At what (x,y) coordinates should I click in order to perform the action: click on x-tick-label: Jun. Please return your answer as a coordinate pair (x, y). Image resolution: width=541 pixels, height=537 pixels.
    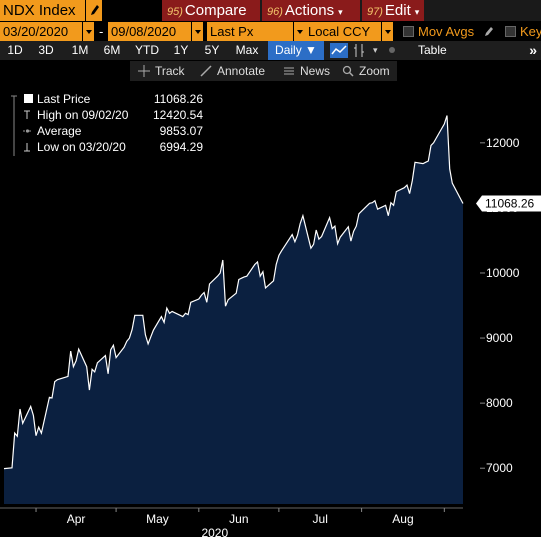
    Looking at the image, I should click on (238, 519).